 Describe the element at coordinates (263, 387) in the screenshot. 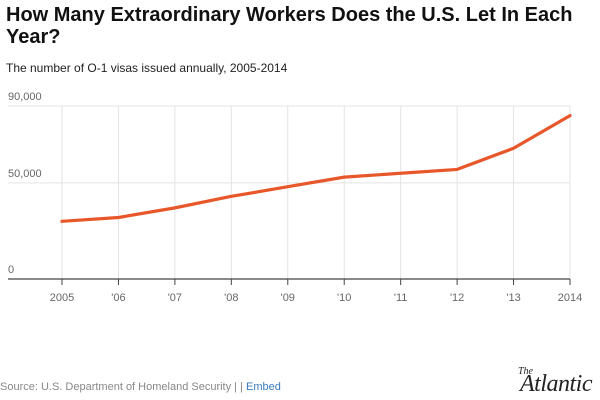

I see `embed-link: Embed` at that location.